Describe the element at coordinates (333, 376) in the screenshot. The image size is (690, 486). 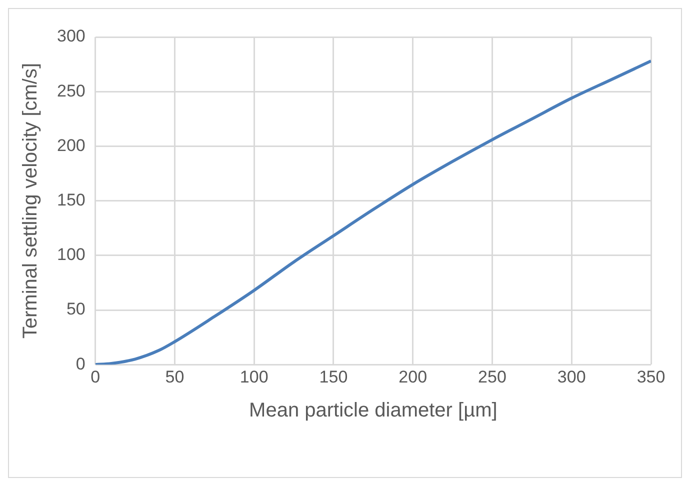
I see `x-tick-label: 150` at that location.